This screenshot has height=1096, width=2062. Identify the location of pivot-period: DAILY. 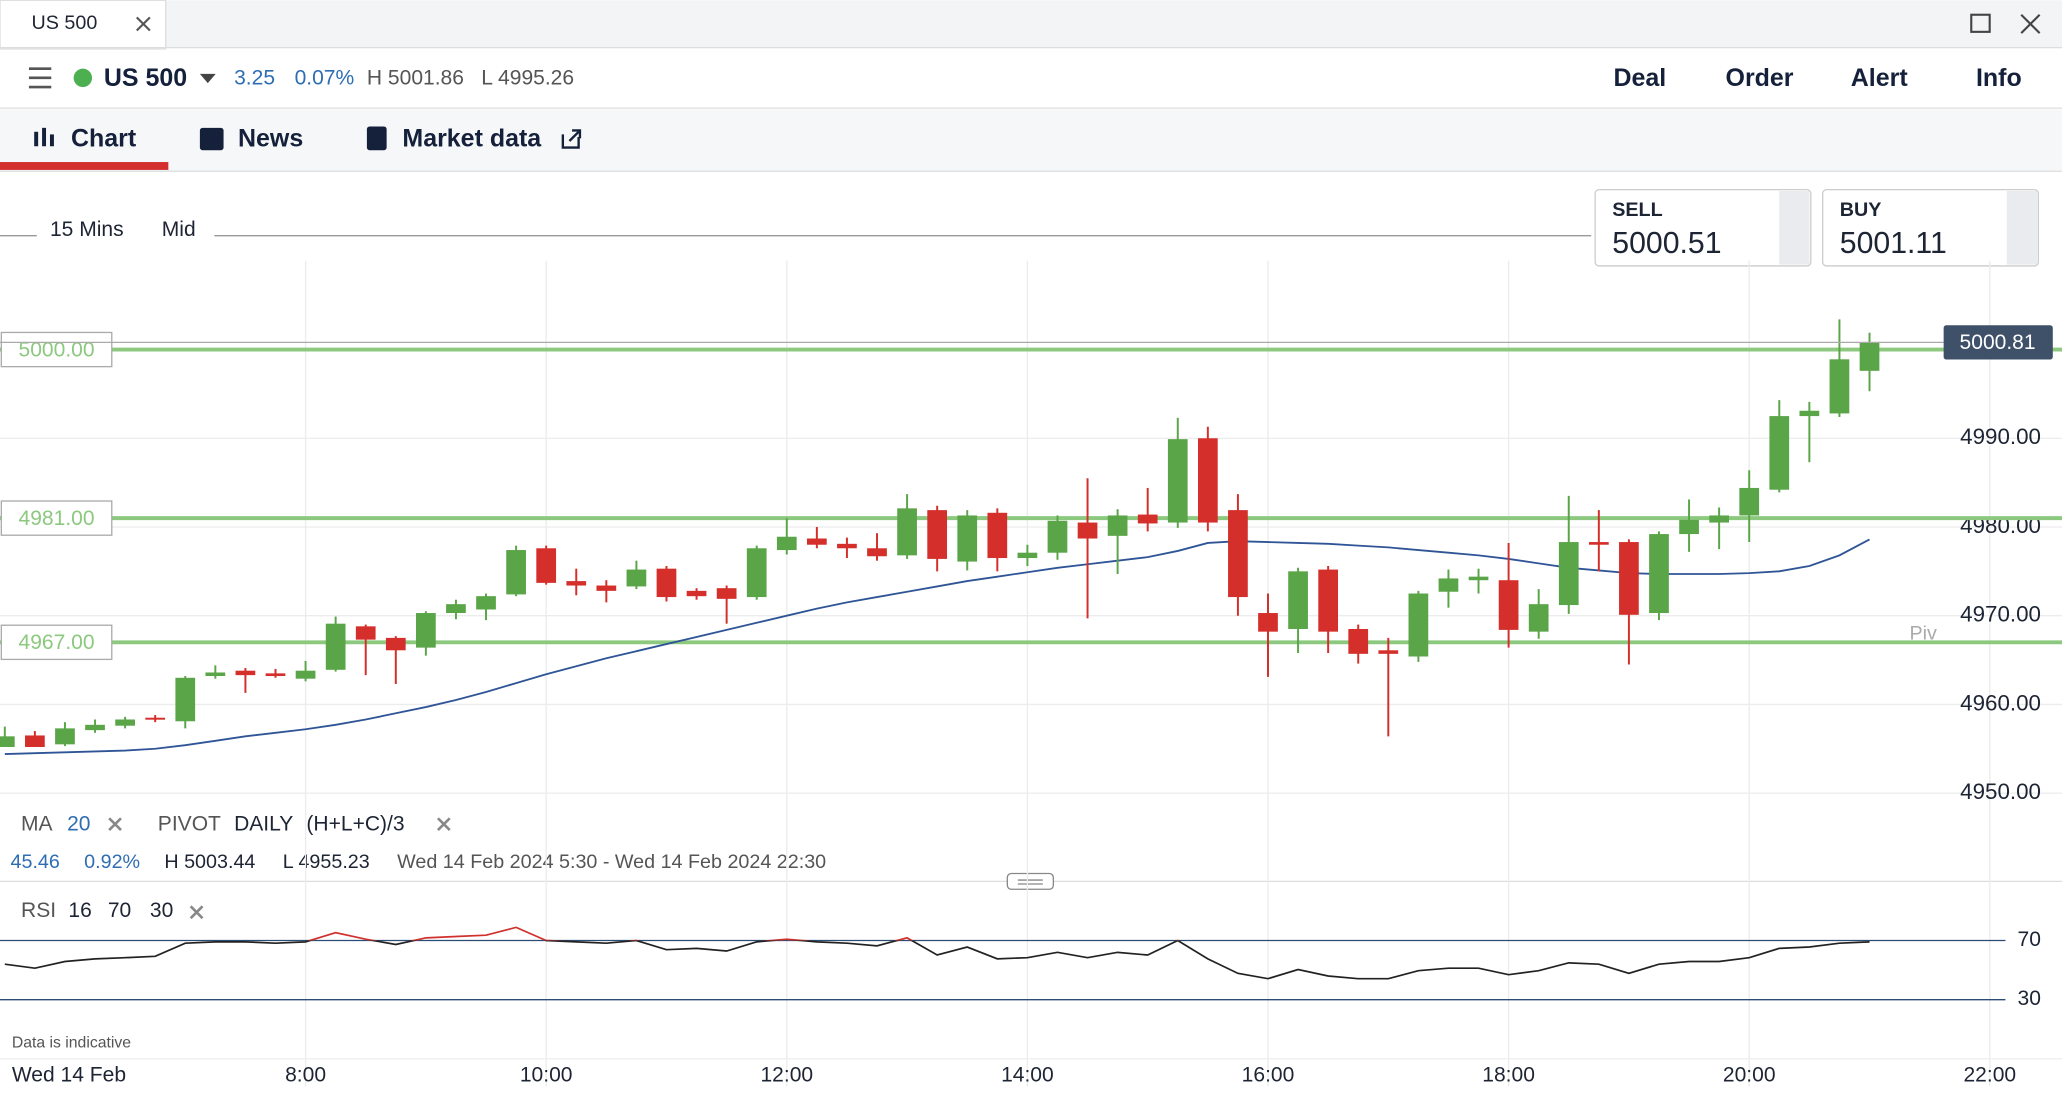
(263, 823).